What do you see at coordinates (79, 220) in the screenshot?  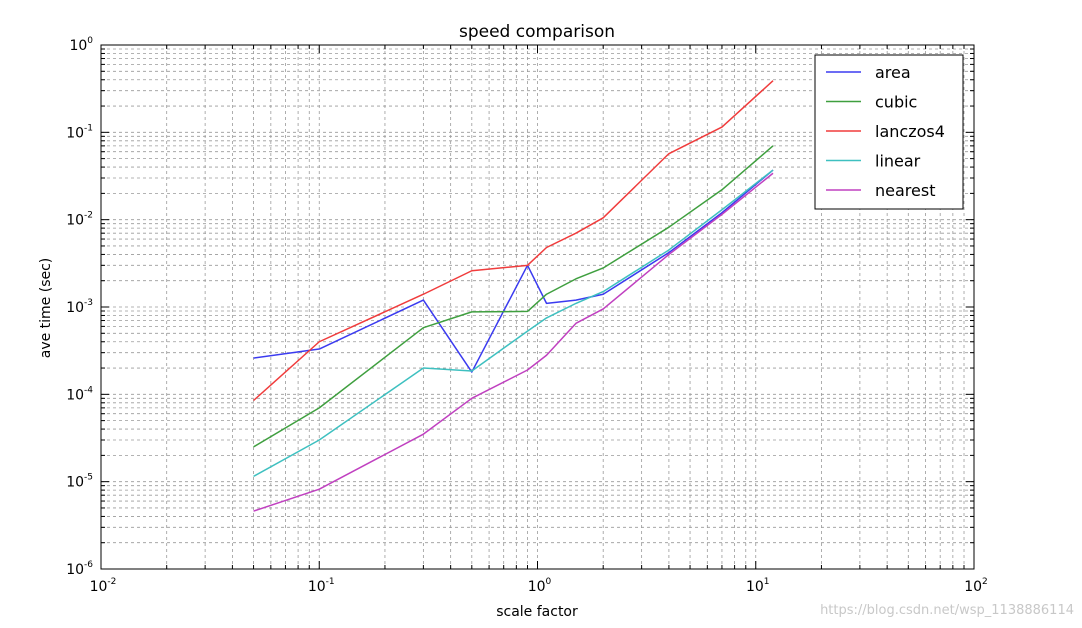 I see `y-tick-label: 10⁻²` at bounding box center [79, 220].